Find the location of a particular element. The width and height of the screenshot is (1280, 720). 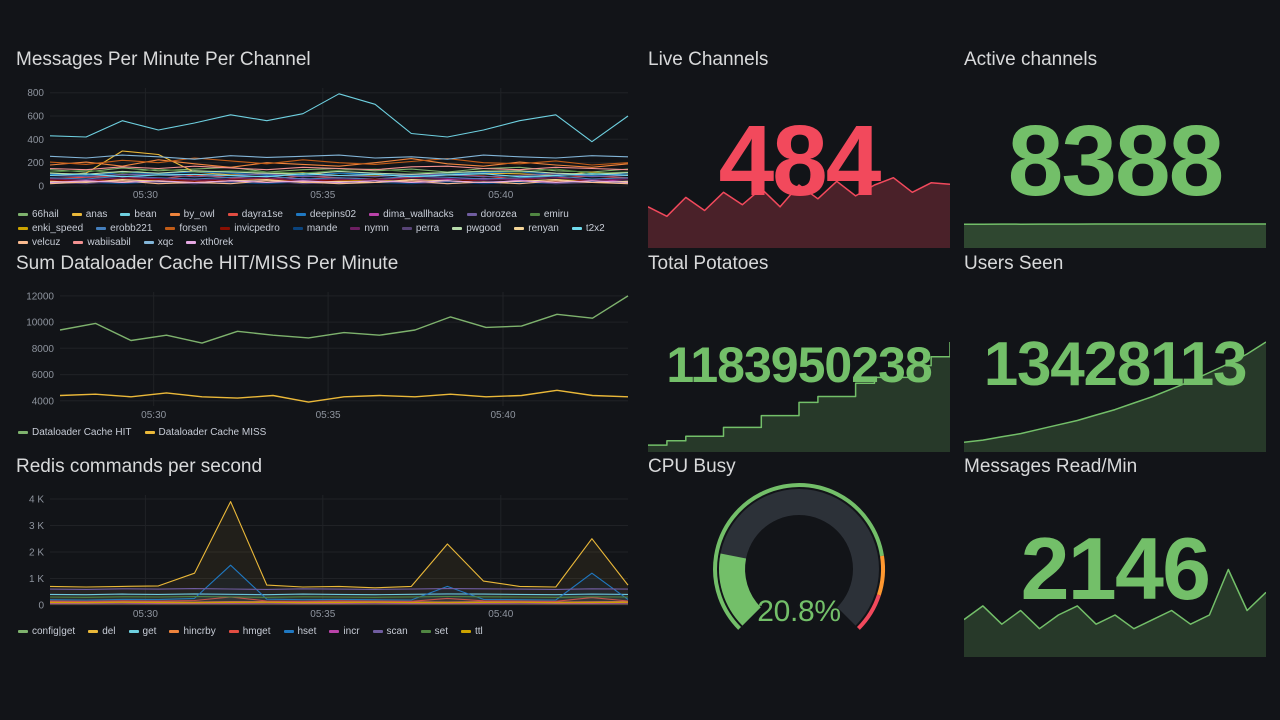

legend-label: bean is located at coordinates (145, 214).